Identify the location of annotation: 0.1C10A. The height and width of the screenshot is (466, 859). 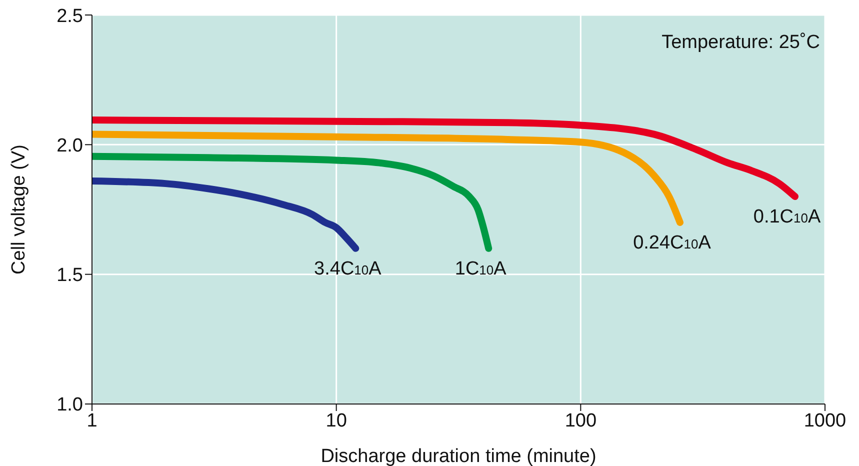
(787, 217).